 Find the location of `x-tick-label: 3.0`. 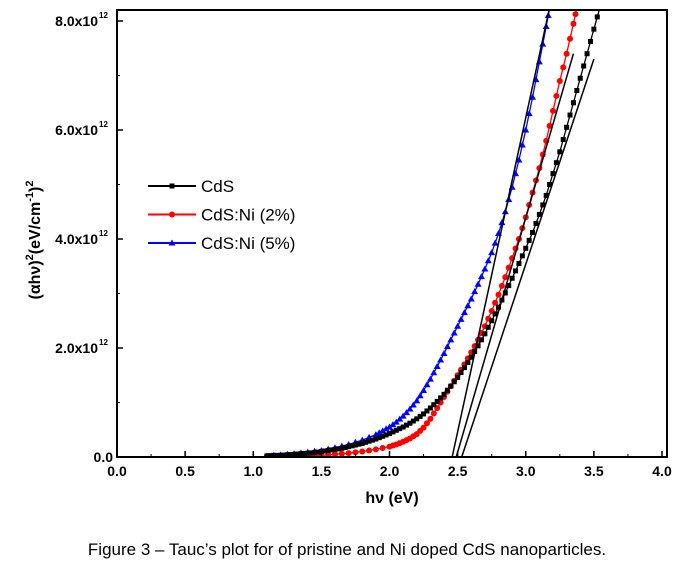

x-tick-label: 3.0 is located at coordinates (526, 471).